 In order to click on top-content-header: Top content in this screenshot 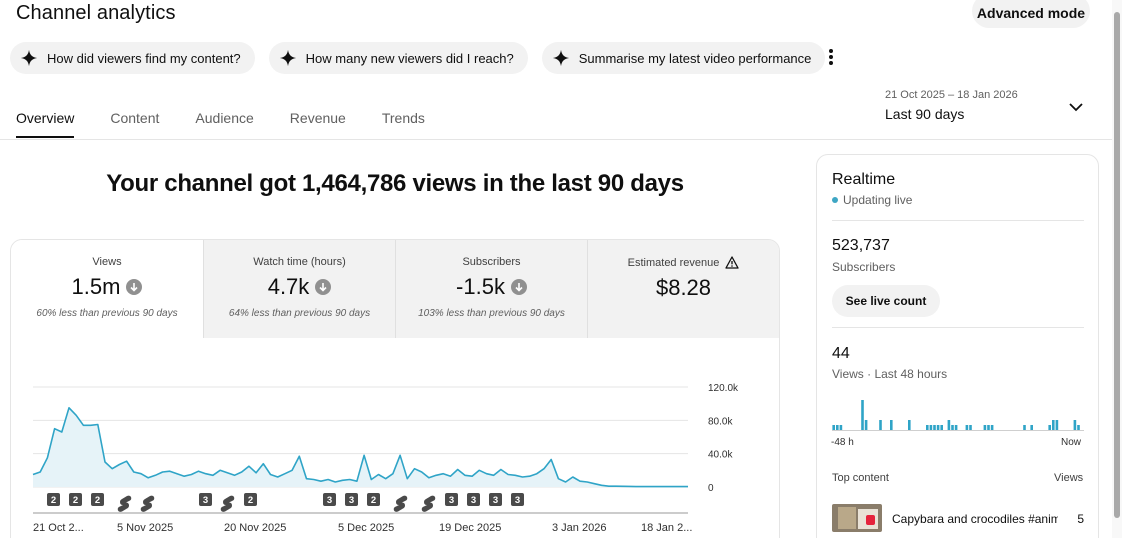, I will do `click(860, 478)`.